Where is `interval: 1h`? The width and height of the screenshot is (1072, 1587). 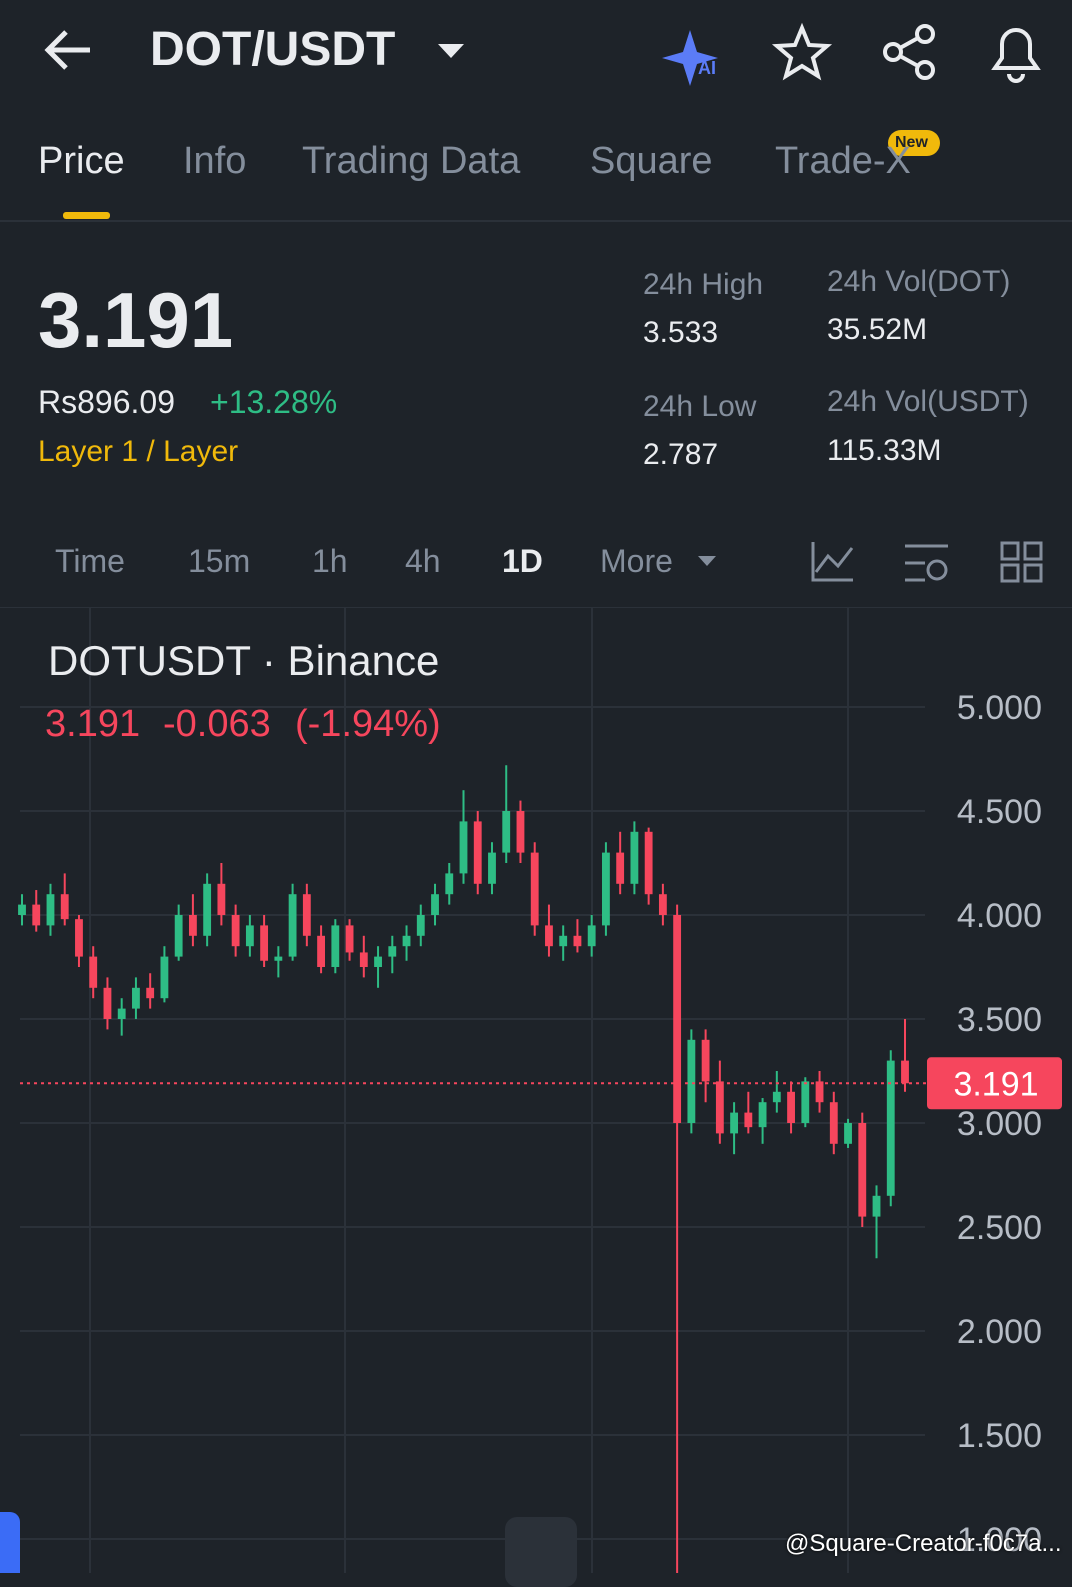 interval: 1h is located at coordinates (330, 561).